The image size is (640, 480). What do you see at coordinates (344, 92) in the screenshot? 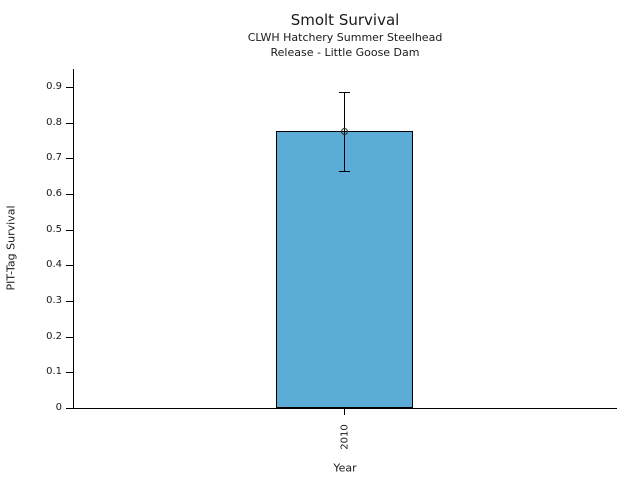
I see `error-bar-cap-top` at bounding box center [344, 92].